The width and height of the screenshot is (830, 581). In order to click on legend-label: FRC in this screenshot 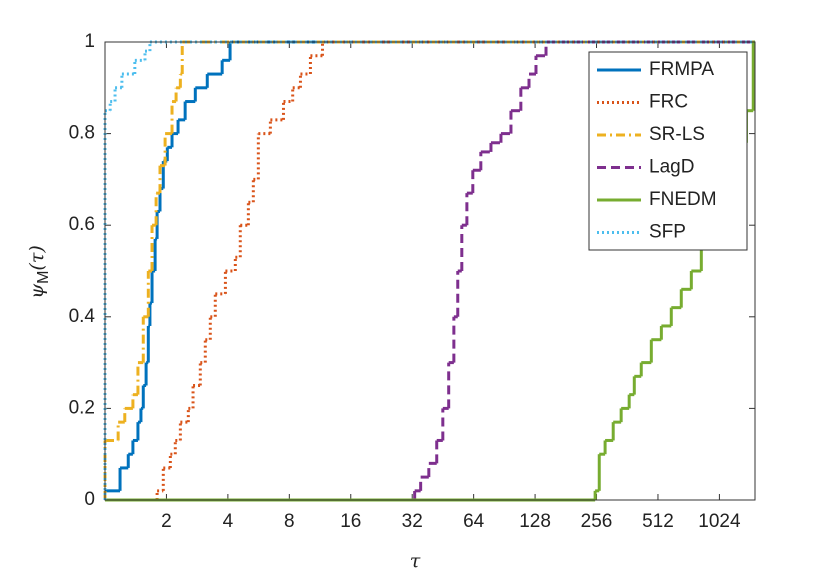, I will do `click(668, 102)`.